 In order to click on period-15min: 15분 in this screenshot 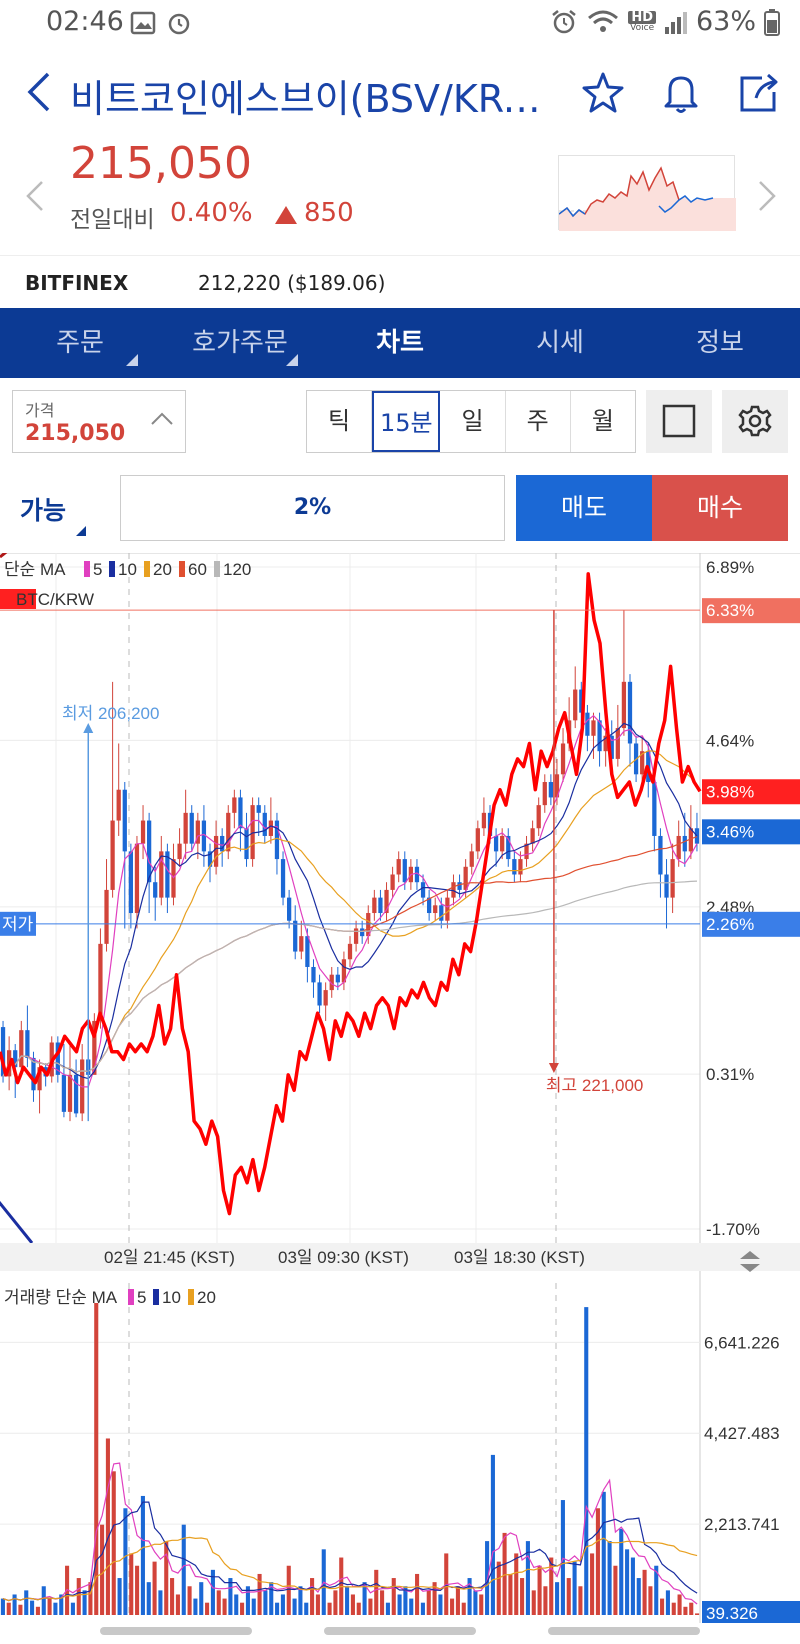, I will do `click(406, 421)`.